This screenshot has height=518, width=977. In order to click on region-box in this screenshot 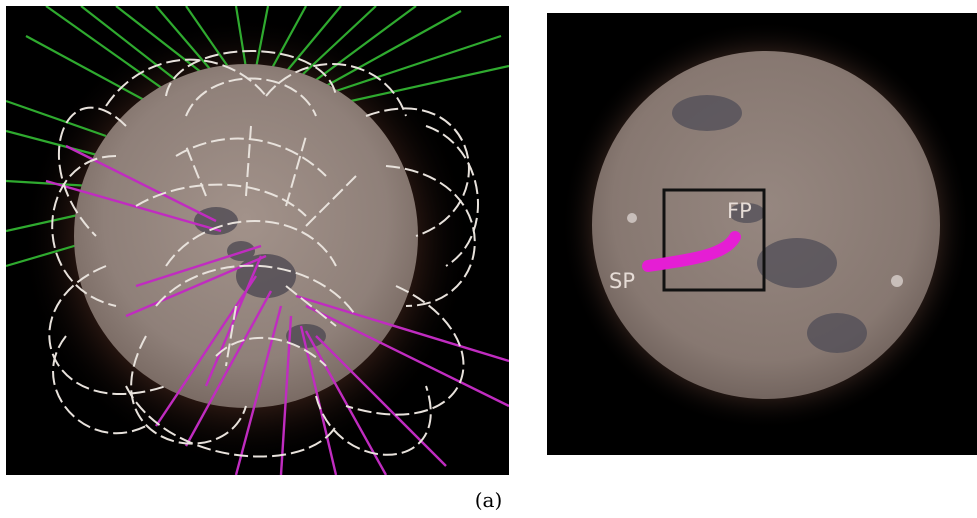, I will do `click(714, 240)`.